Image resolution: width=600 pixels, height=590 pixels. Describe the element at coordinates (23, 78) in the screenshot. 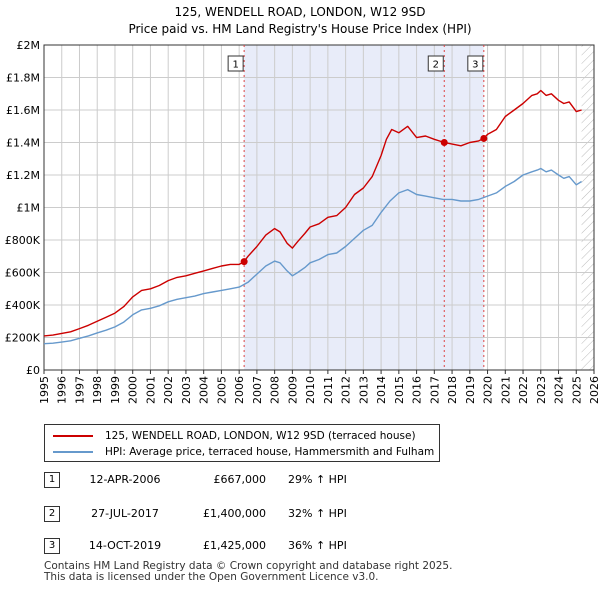

I see `y-tick-label: £1.8M` at that location.